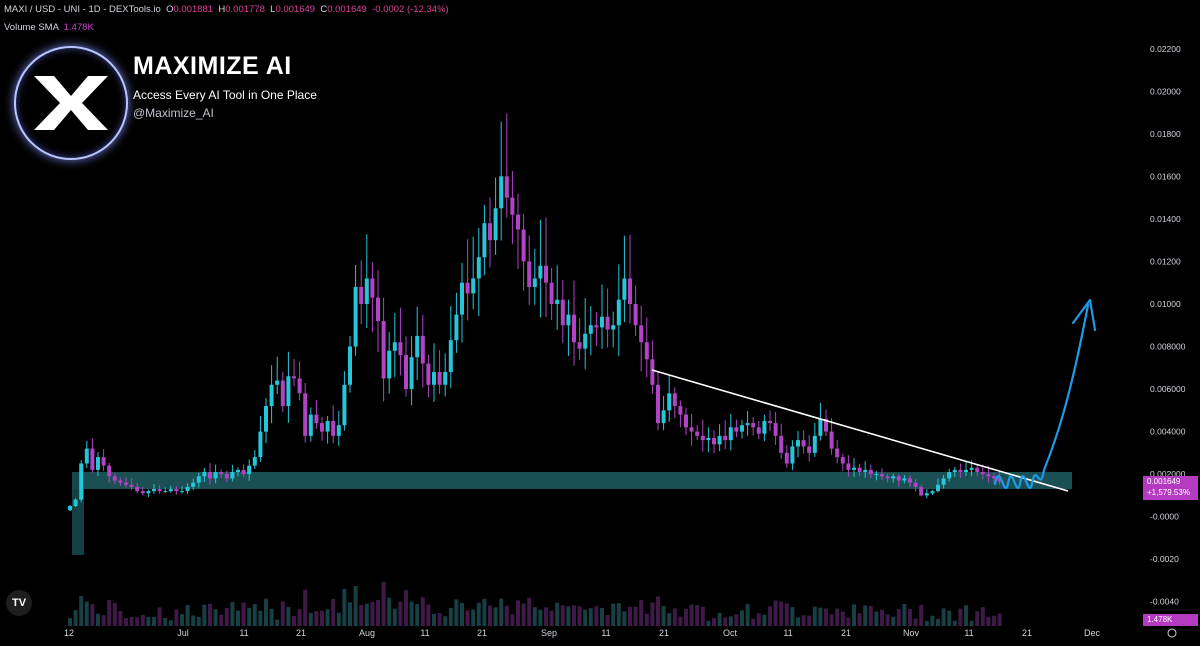 This screenshot has width=1200, height=646. Describe the element at coordinates (170, 9) in the screenshot. I see `open-label: O` at that location.